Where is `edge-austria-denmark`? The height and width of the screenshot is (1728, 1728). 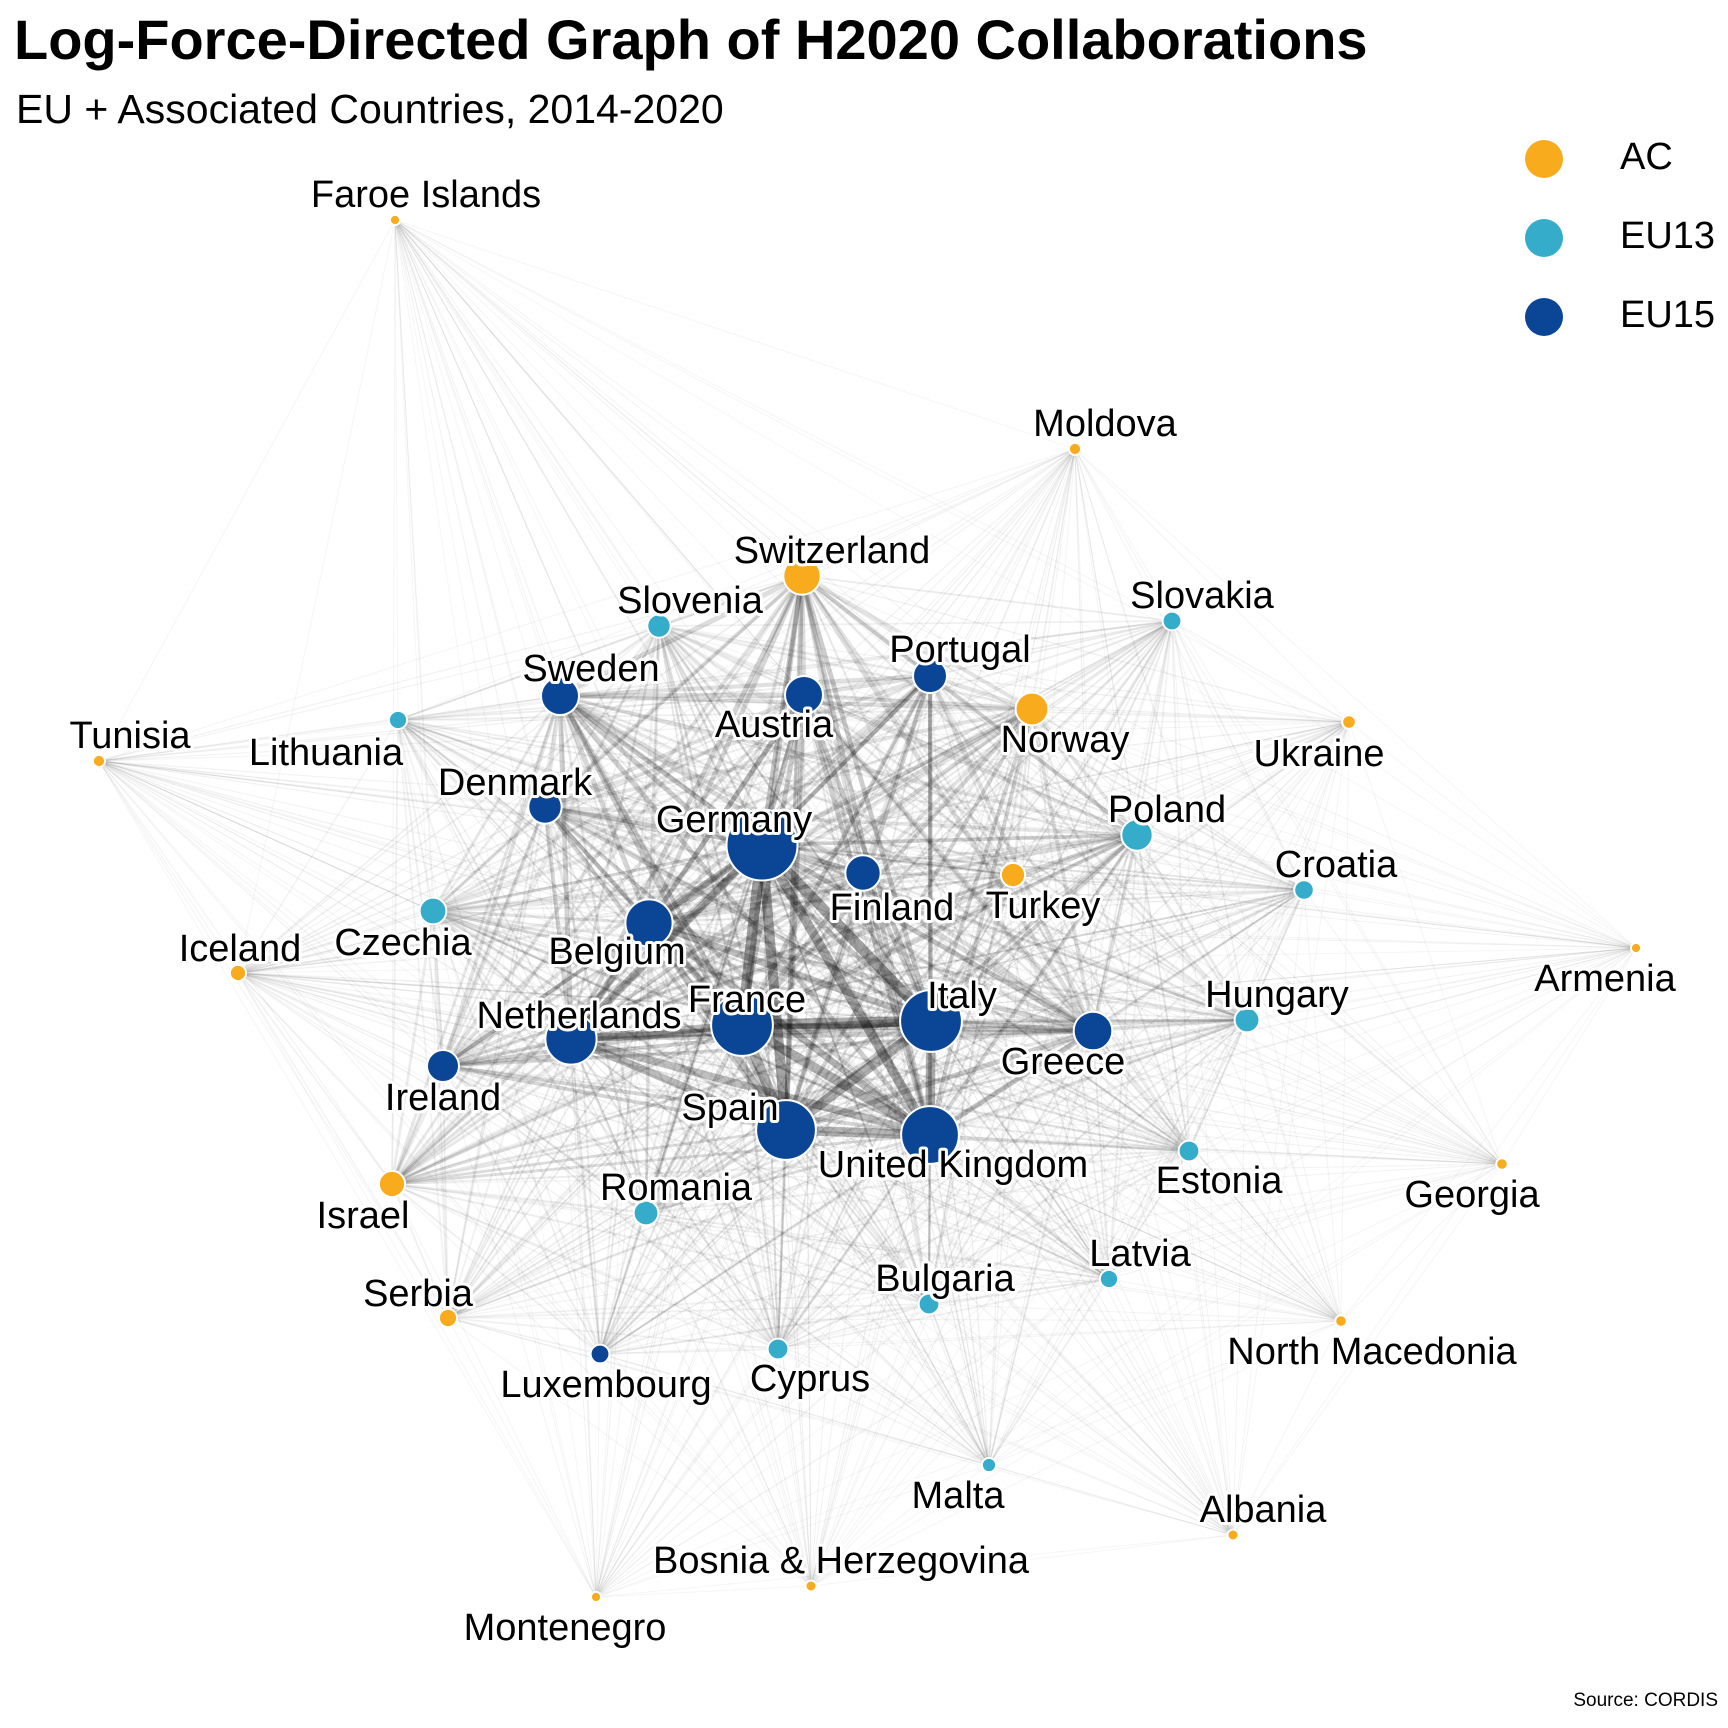 edge-austria-denmark is located at coordinates (674, 751).